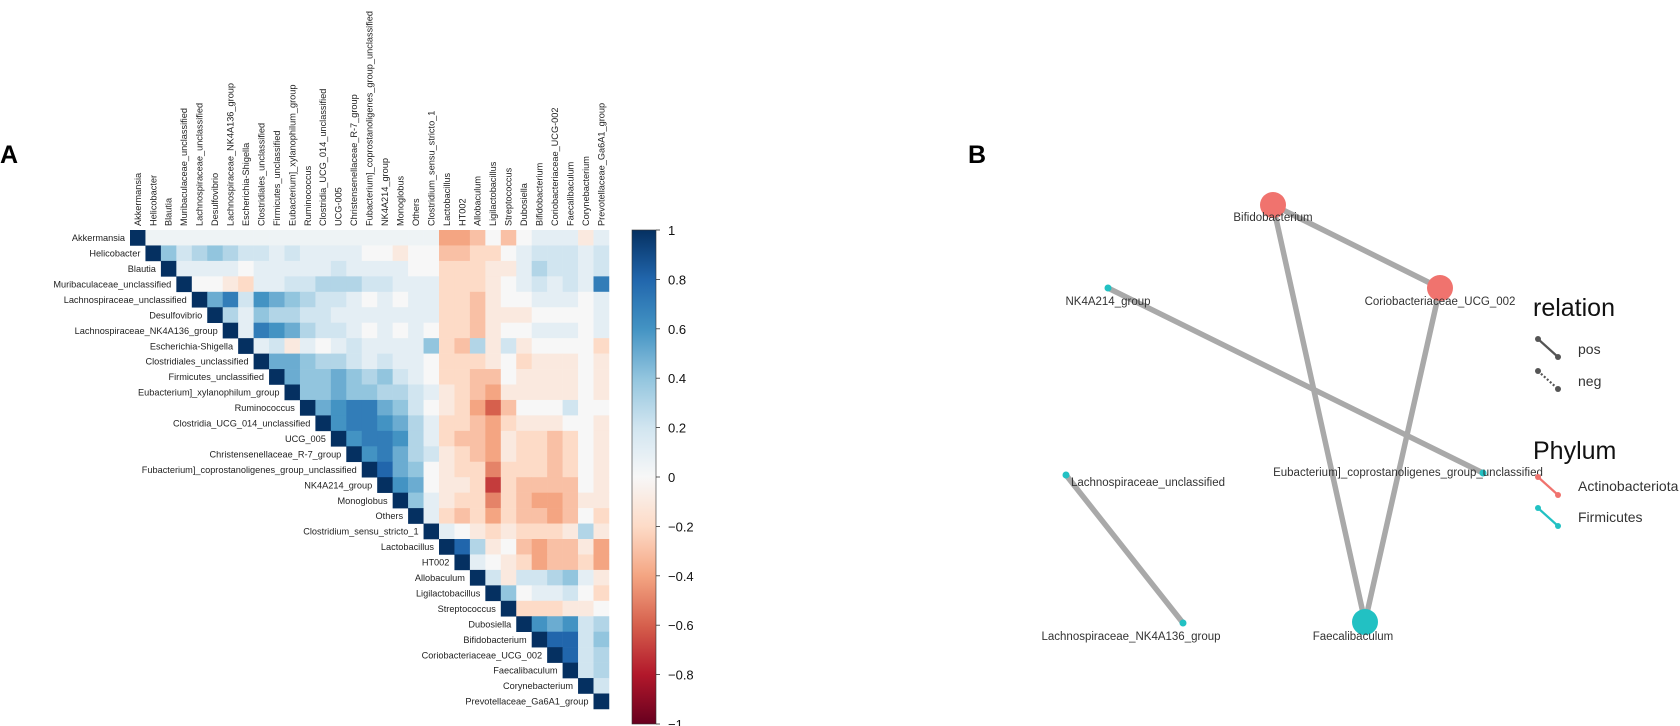 The width and height of the screenshot is (1680, 726). What do you see at coordinates (261, 174) in the screenshot?
I see `column-label: Clostridiales_unclassified` at bounding box center [261, 174].